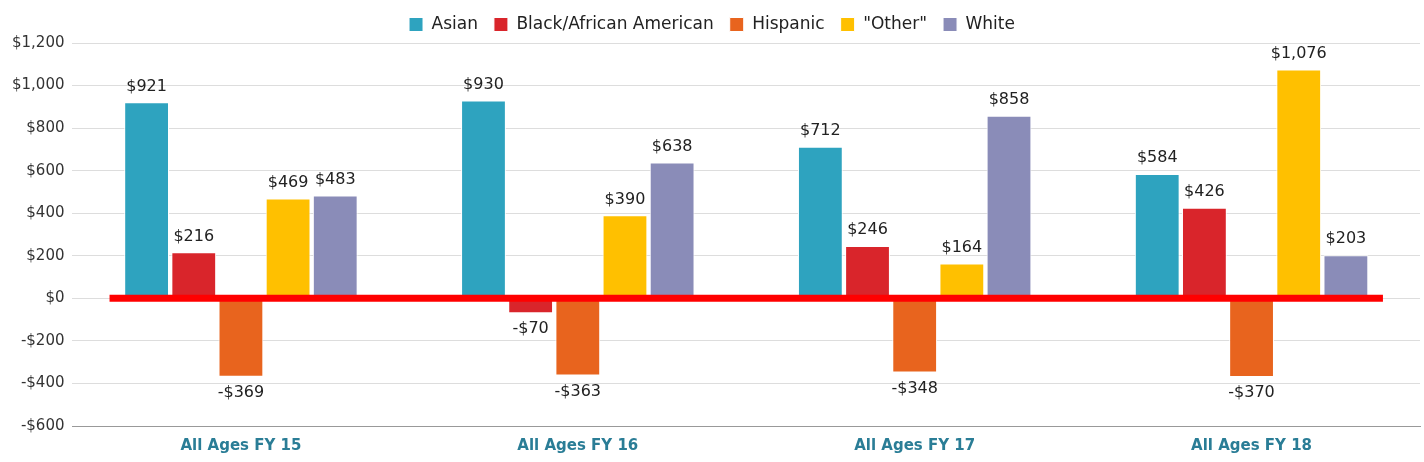  Describe the element at coordinates (990, 22) in the screenshot. I see `legend-label: White` at that location.